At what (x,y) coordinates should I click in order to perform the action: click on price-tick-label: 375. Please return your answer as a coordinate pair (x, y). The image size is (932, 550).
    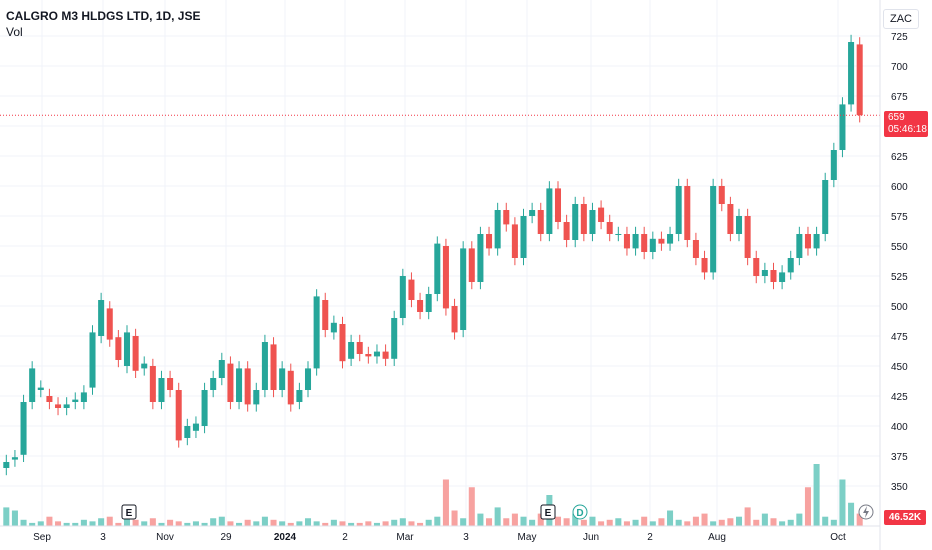
    Looking at the image, I should click on (899, 457).